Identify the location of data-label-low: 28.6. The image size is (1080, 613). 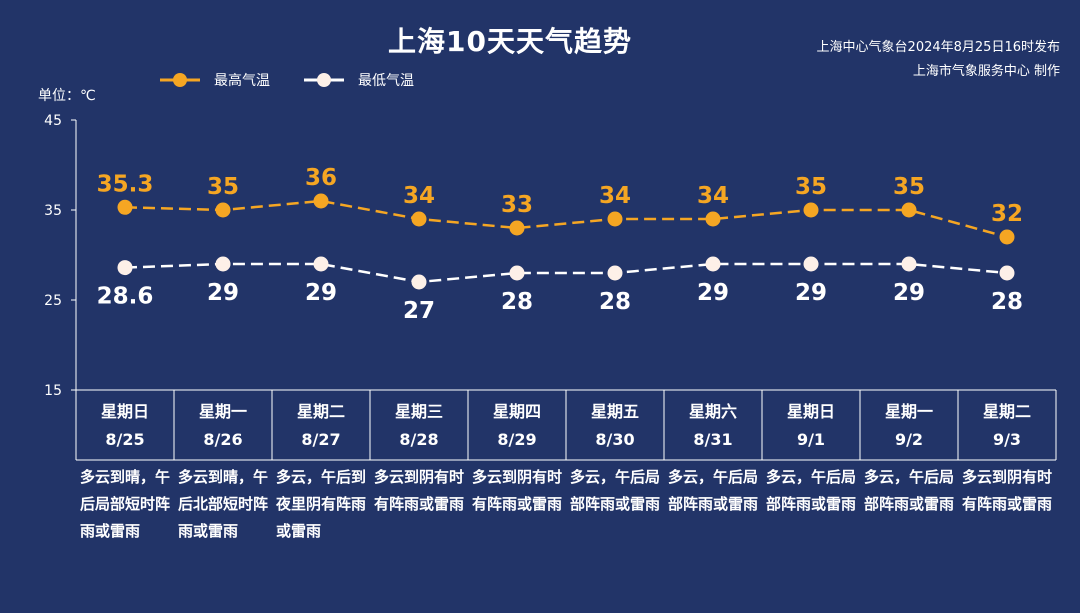
(125, 297).